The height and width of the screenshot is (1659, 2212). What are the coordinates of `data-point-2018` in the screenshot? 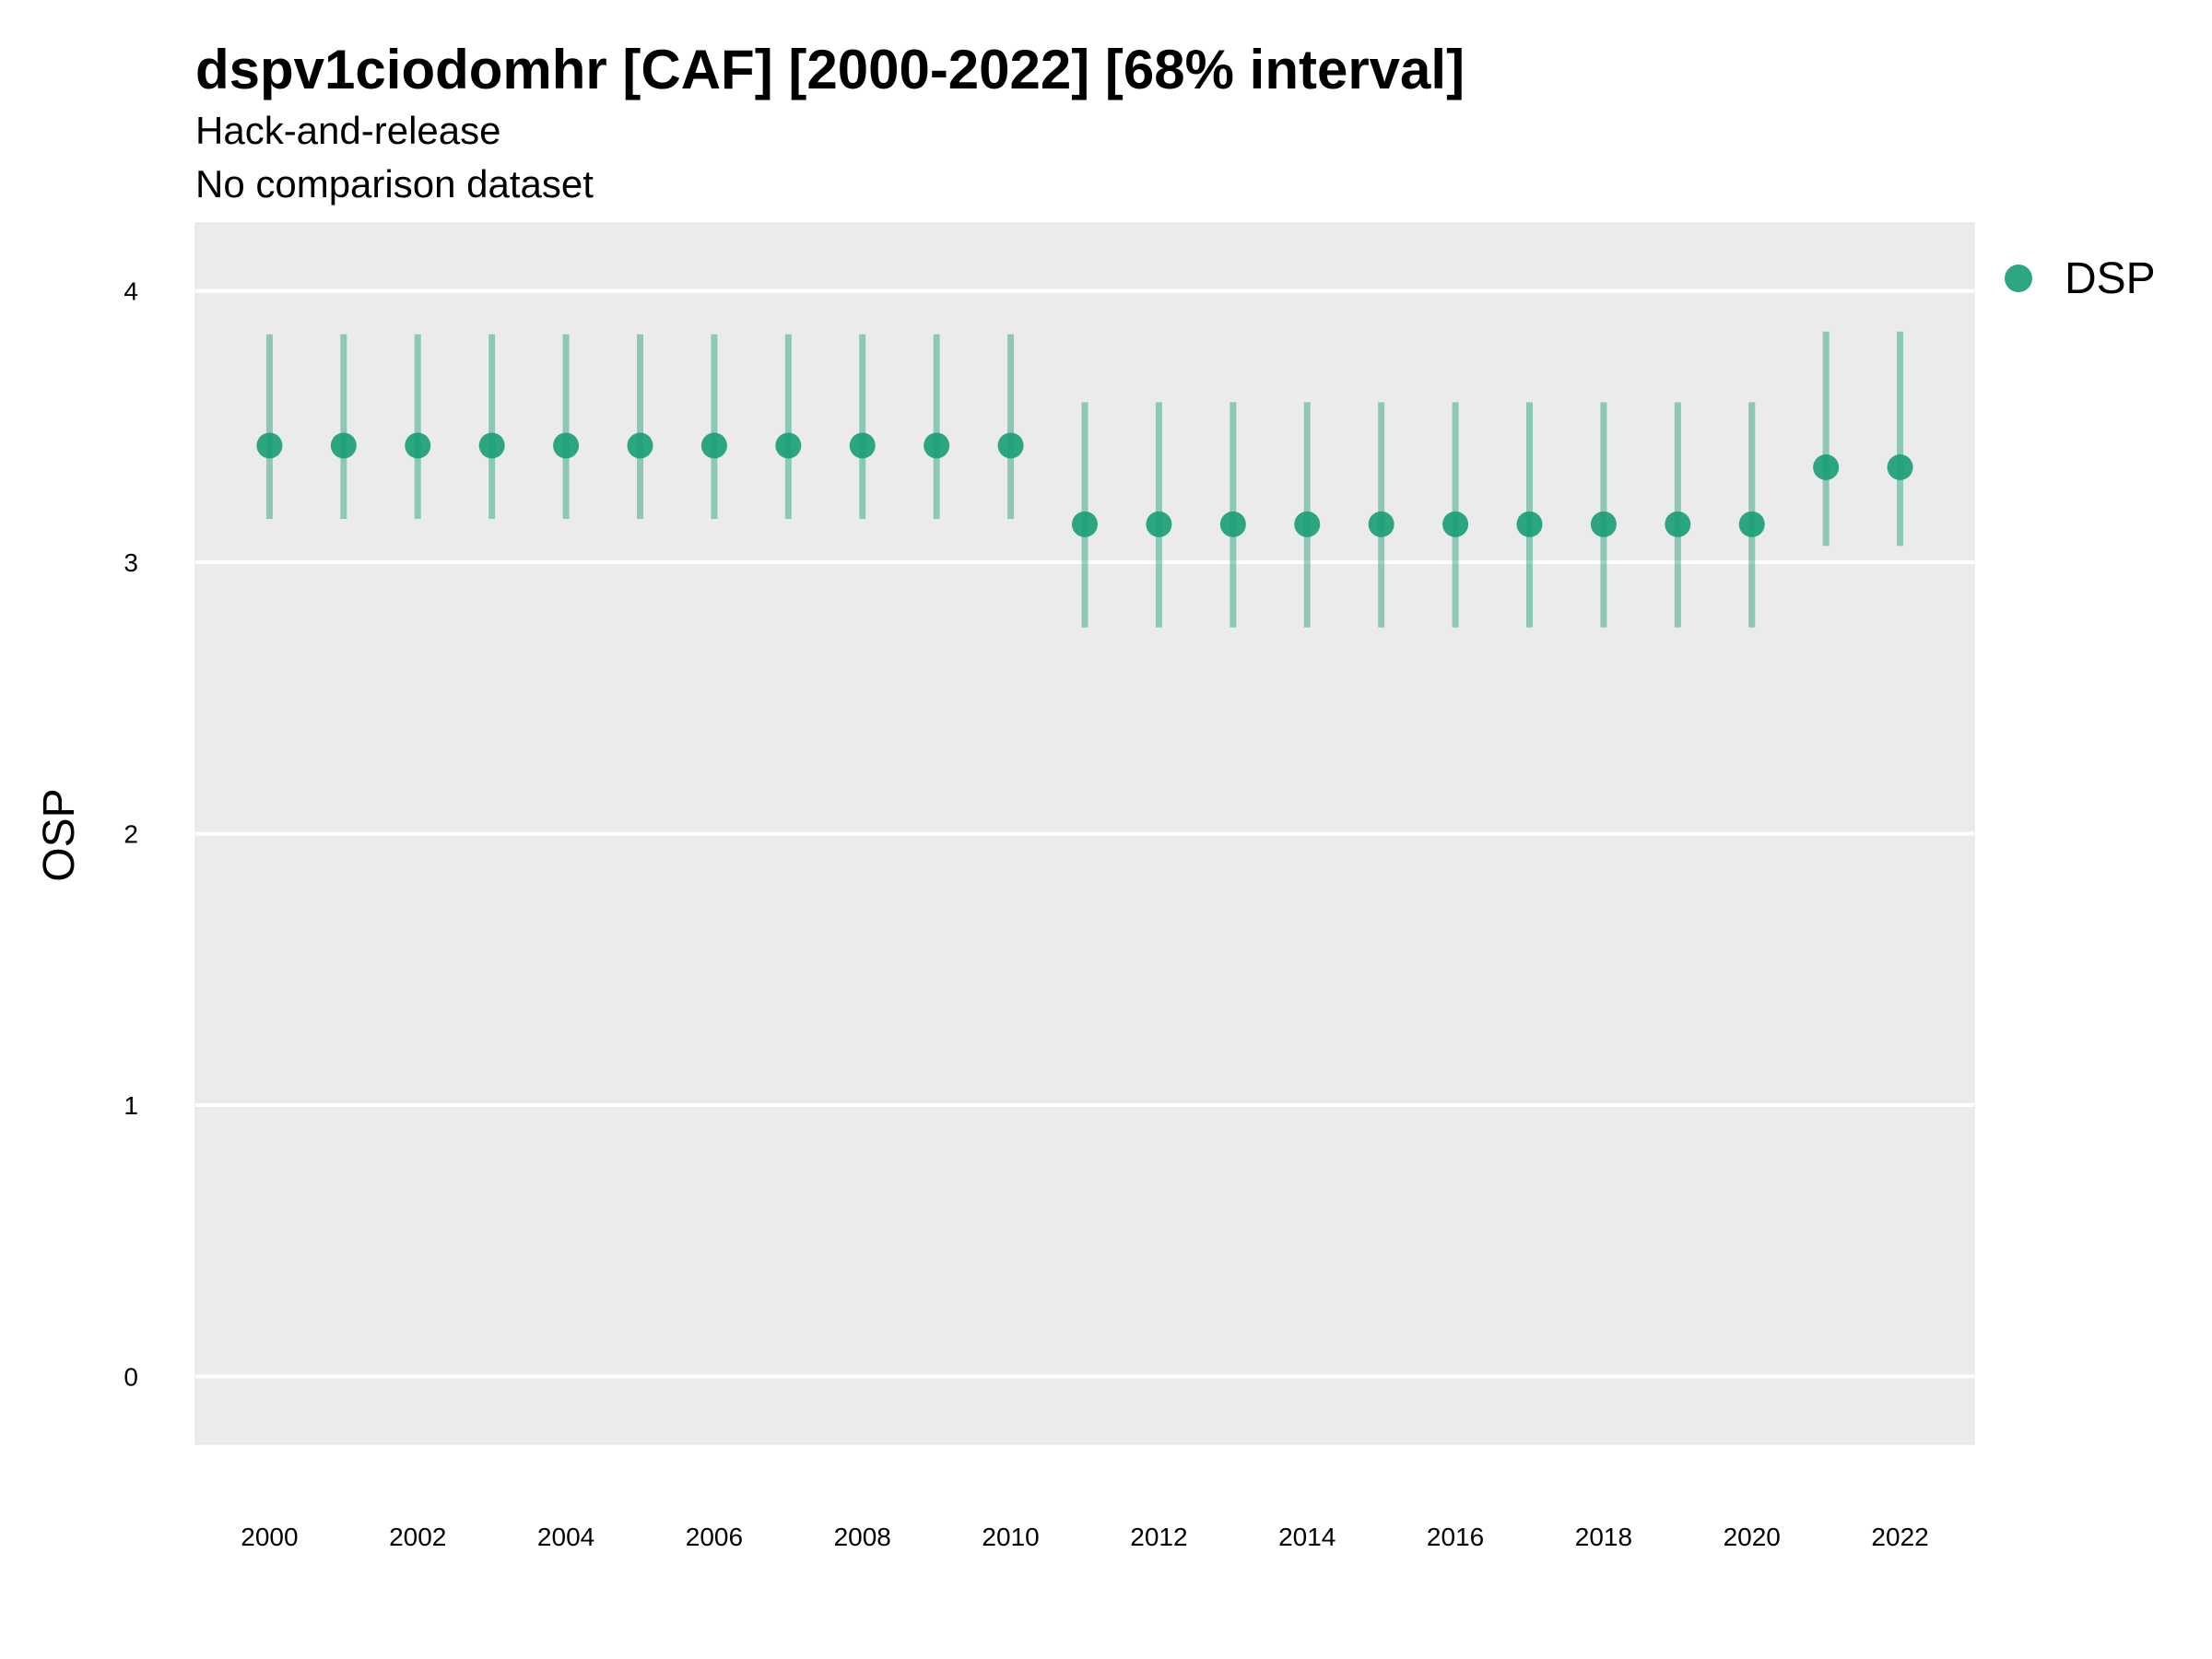 It's located at (1603, 524).